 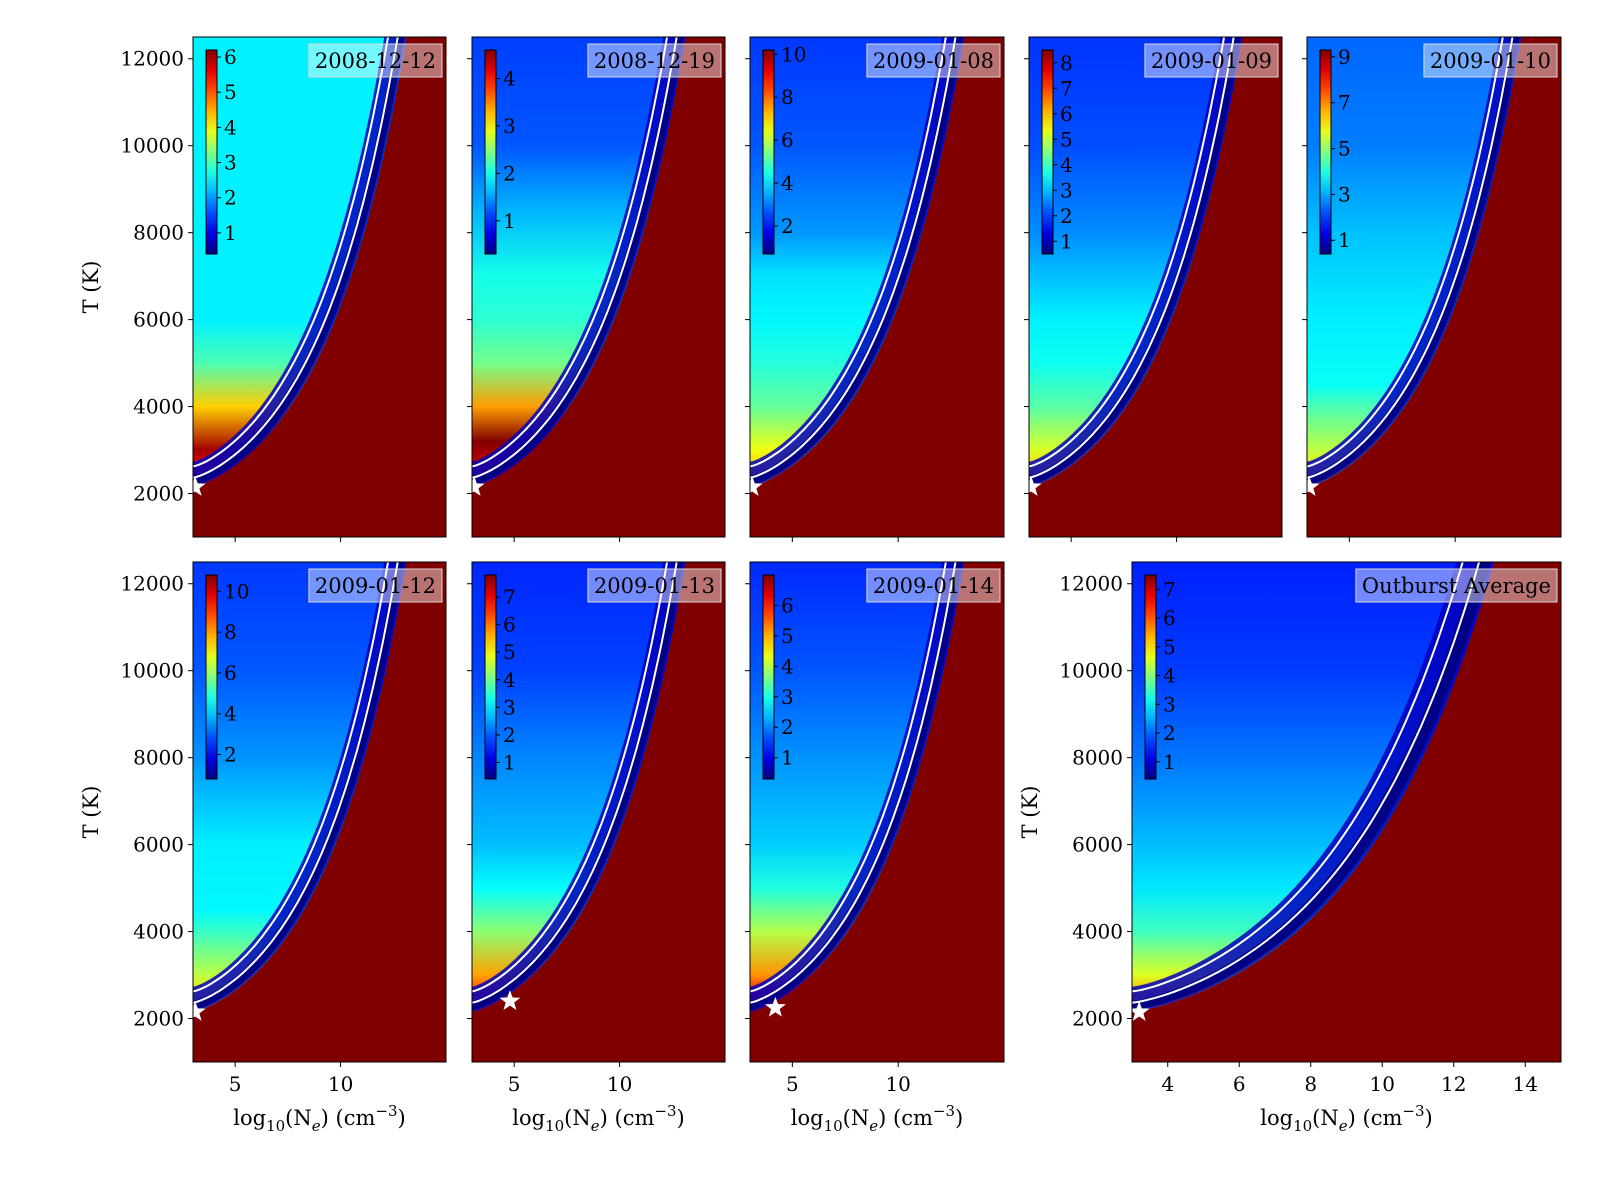 I want to click on y-tick-label: 2000, so click(x=158, y=494).